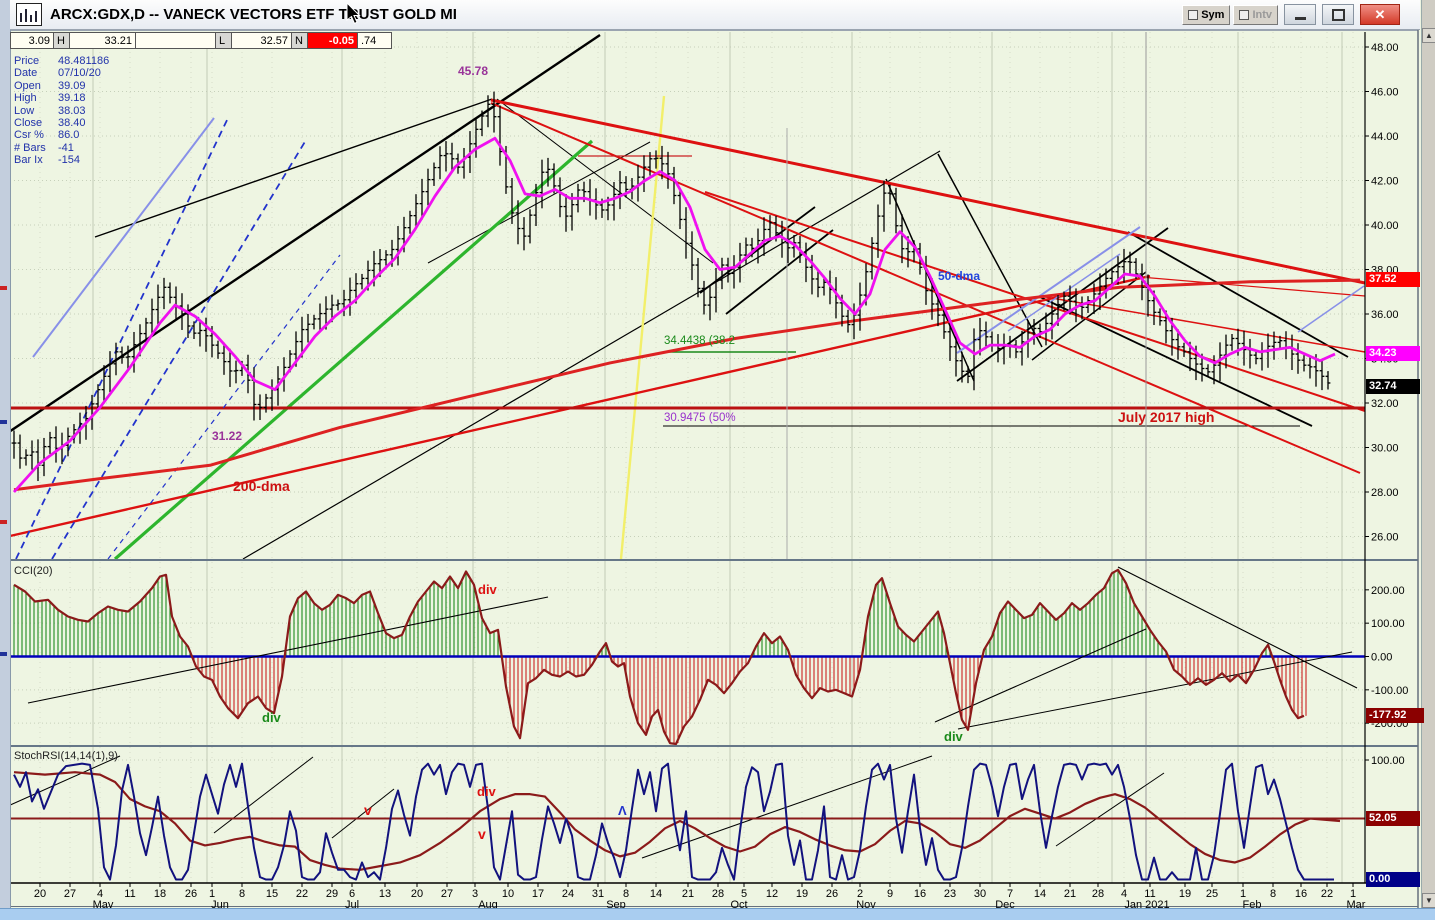 This screenshot has height=920, width=1435. Describe the element at coordinates (1428, 454) in the screenshot. I see `vertical-scrollbar` at that location.